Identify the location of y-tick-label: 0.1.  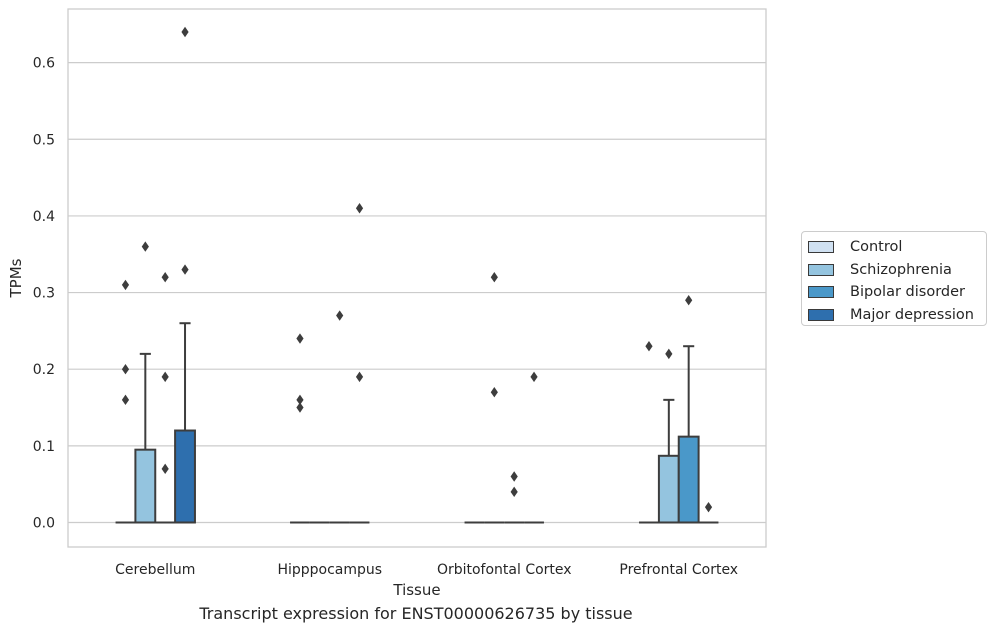
(44, 447).